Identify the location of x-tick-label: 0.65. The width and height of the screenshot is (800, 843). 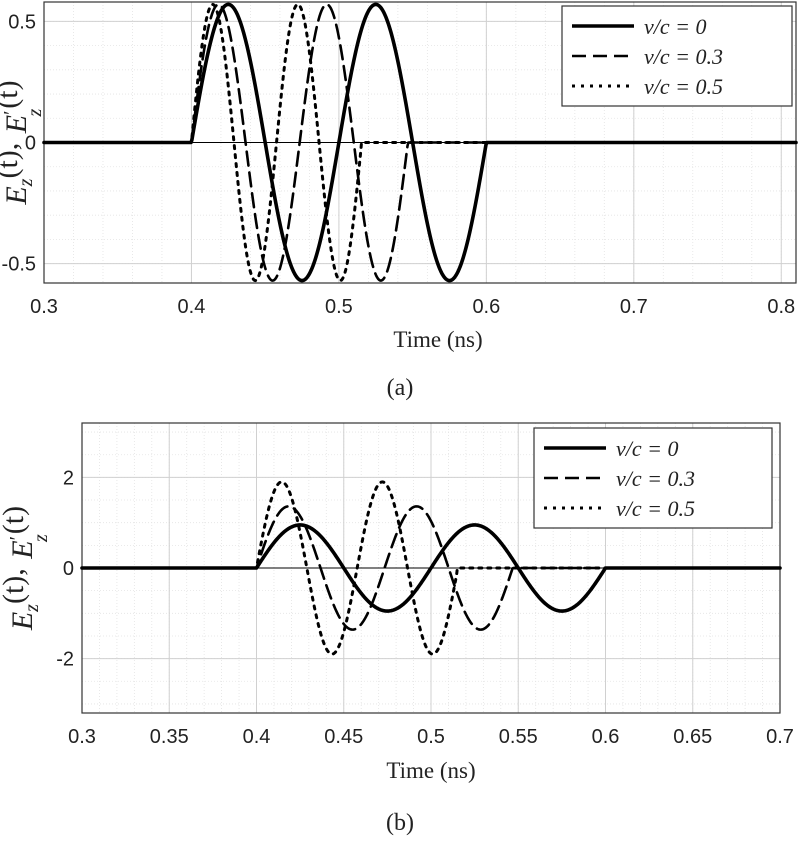
(692, 737).